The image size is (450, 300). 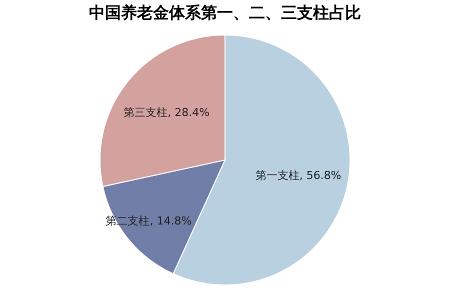 What do you see at coordinates (298, 175) in the screenshot?
I see `slice-label: 第一支柱, 56.8%` at bounding box center [298, 175].